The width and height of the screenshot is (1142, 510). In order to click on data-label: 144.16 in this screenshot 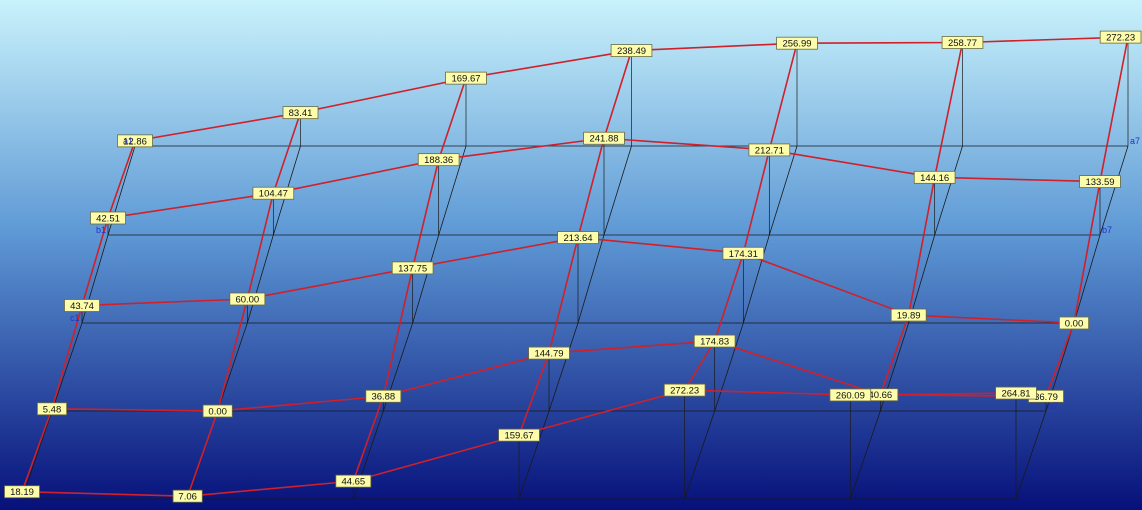, I will do `click(934, 177)`.